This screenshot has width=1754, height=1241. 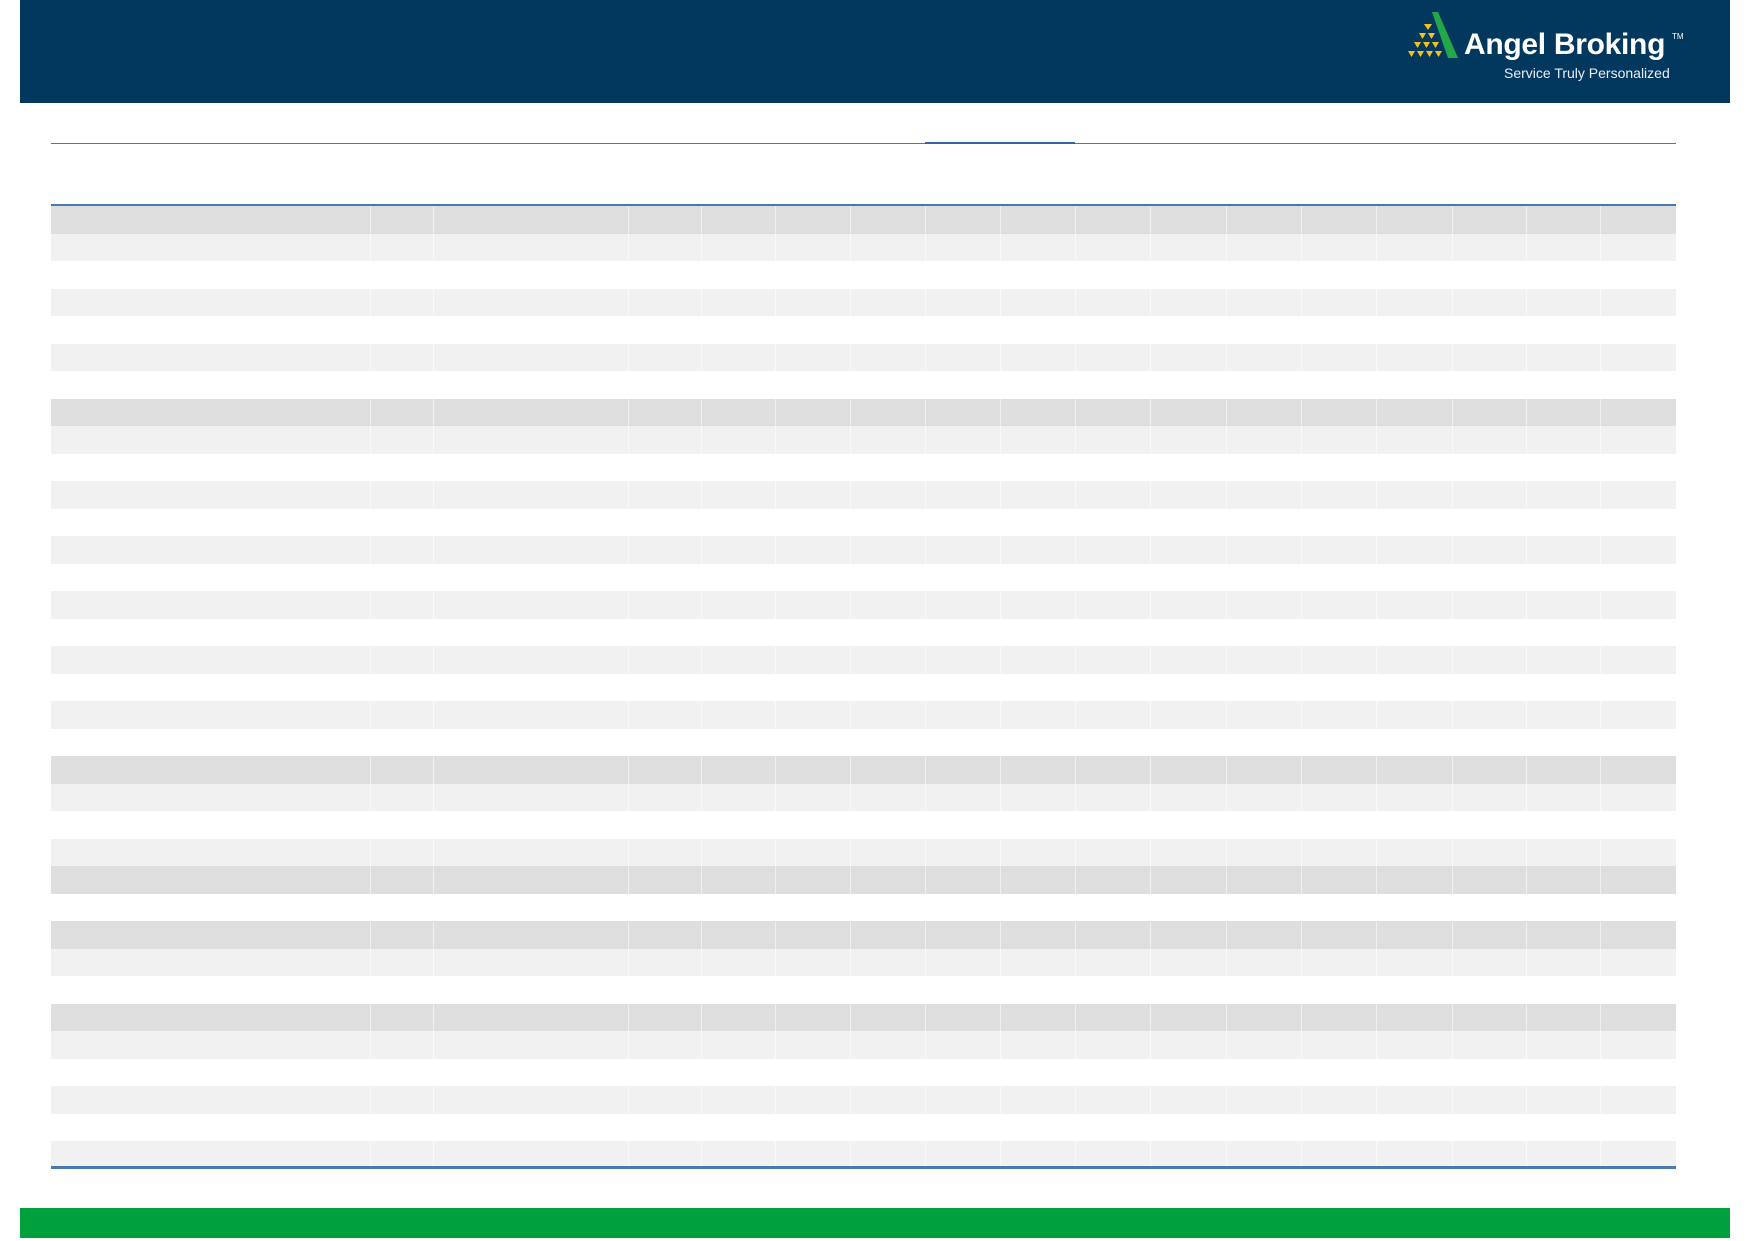 I want to click on brand-tagline: Service Truly Personalized, so click(x=1587, y=73).